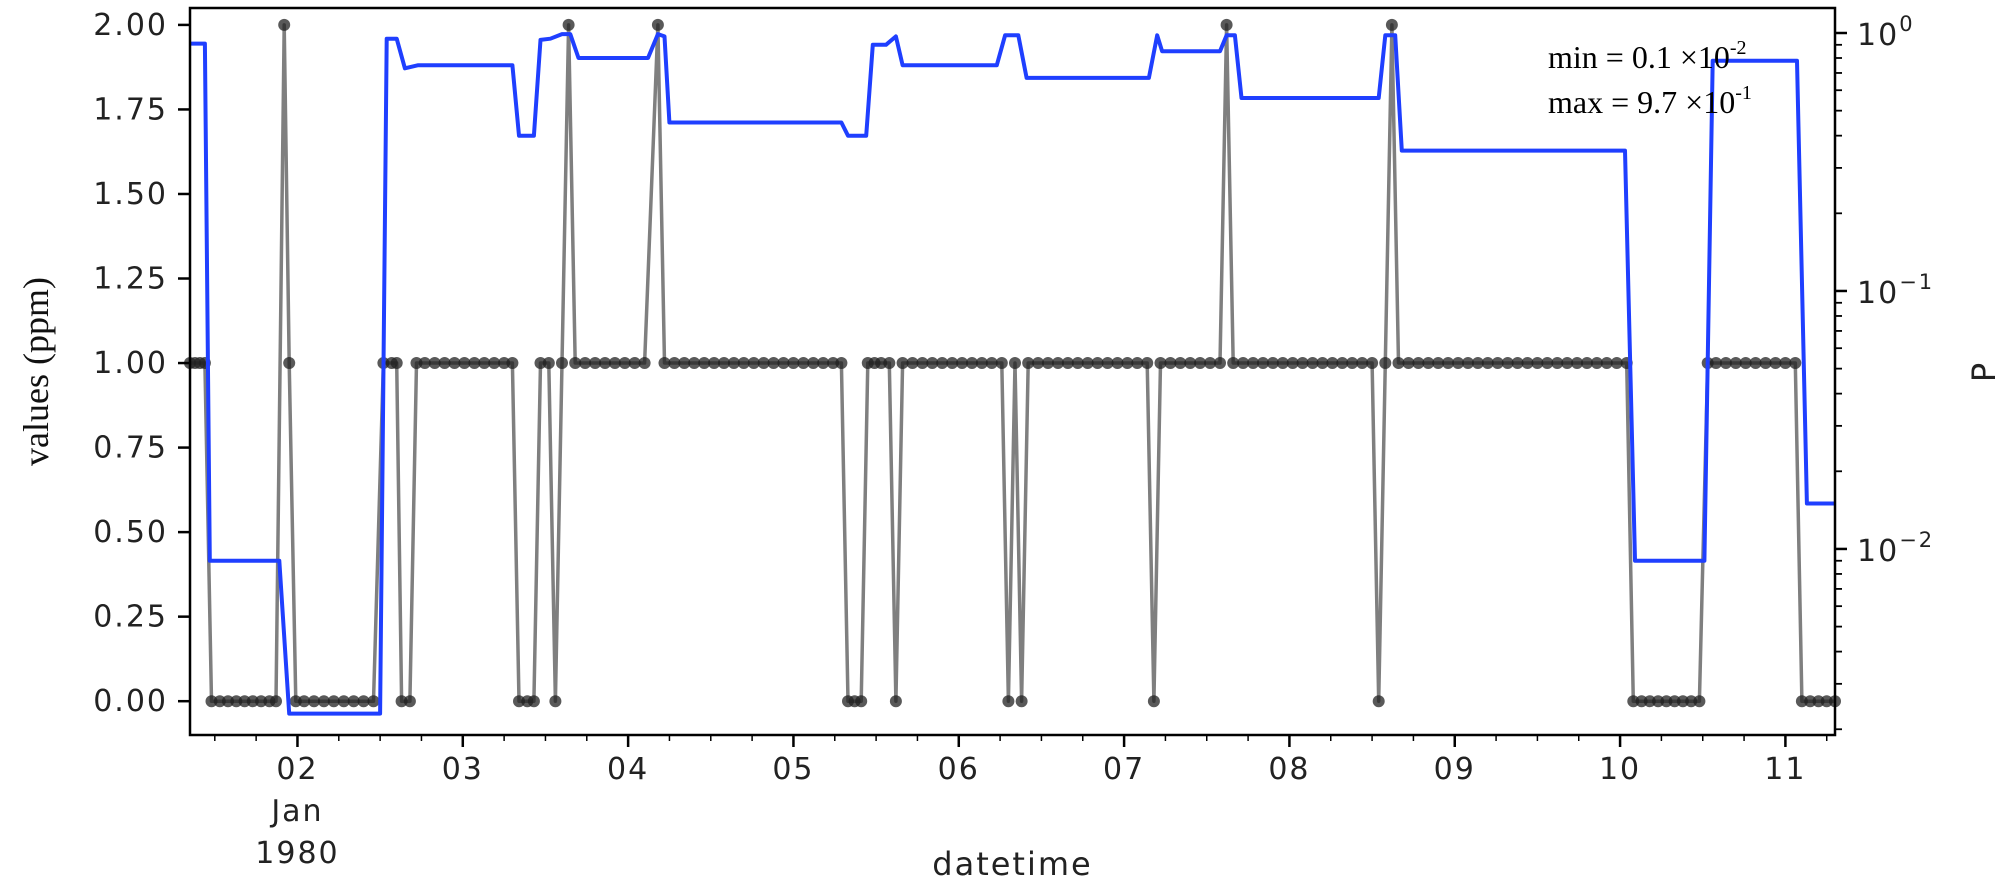 The height and width of the screenshot is (885, 2010). I want to click on annotation-min: min = 0.1 ×10-2, so click(1647, 56).